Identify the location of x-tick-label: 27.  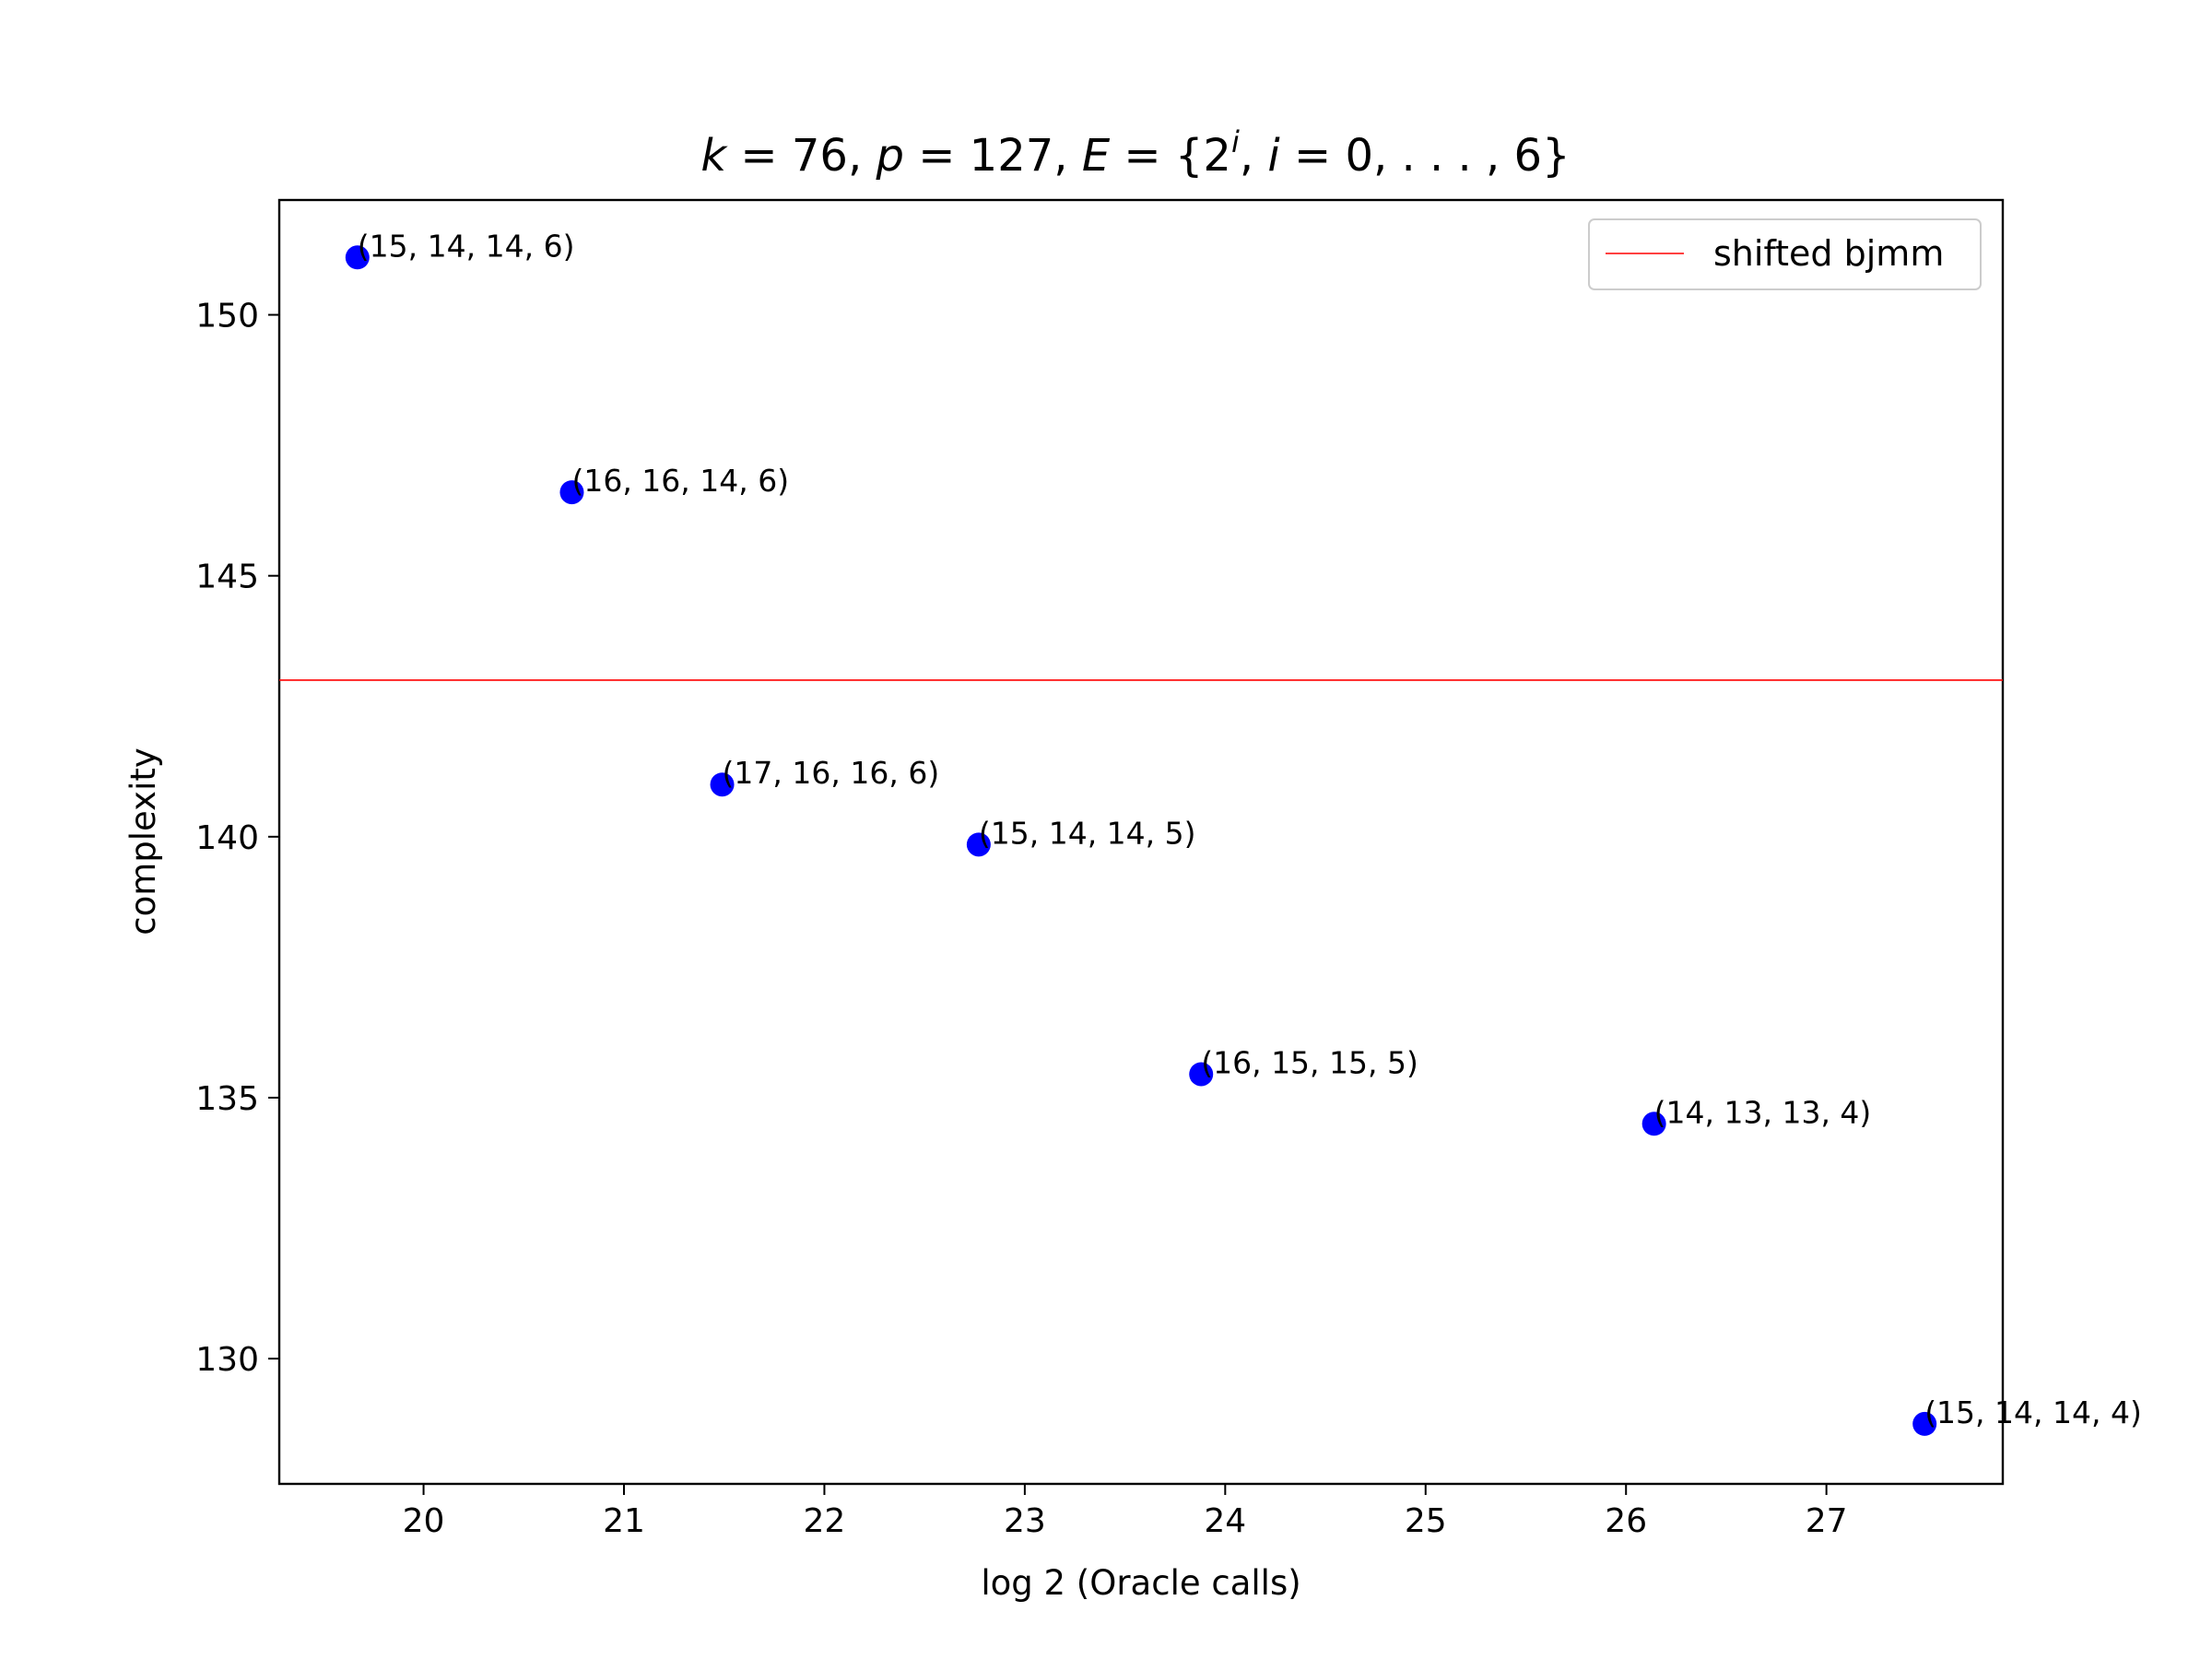
(1827, 1521).